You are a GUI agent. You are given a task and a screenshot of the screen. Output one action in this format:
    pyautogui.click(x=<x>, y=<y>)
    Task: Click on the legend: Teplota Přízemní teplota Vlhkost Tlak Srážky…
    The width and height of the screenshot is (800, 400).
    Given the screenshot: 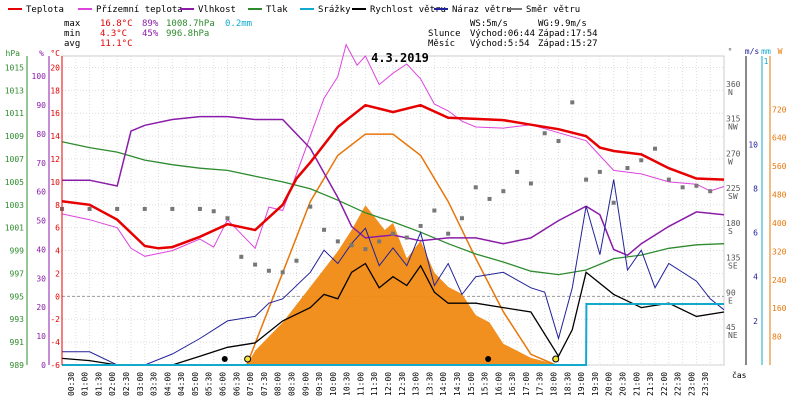 What is the action you would take?
    pyautogui.click(x=294, y=10)
    